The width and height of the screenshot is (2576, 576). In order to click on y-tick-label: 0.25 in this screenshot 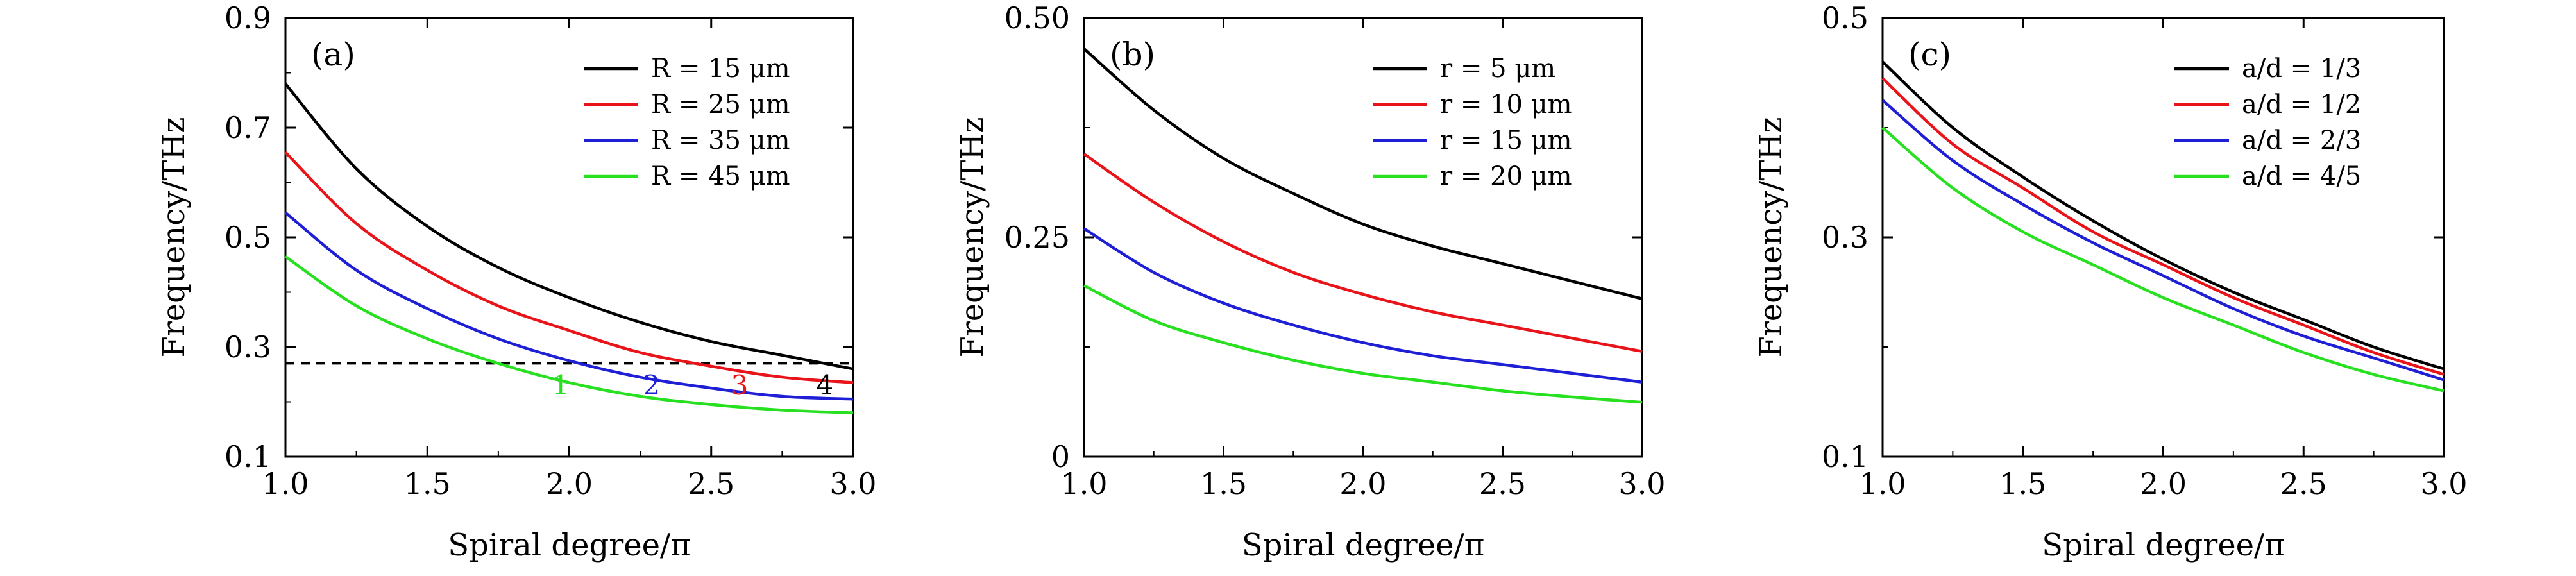, I will do `click(1037, 237)`.